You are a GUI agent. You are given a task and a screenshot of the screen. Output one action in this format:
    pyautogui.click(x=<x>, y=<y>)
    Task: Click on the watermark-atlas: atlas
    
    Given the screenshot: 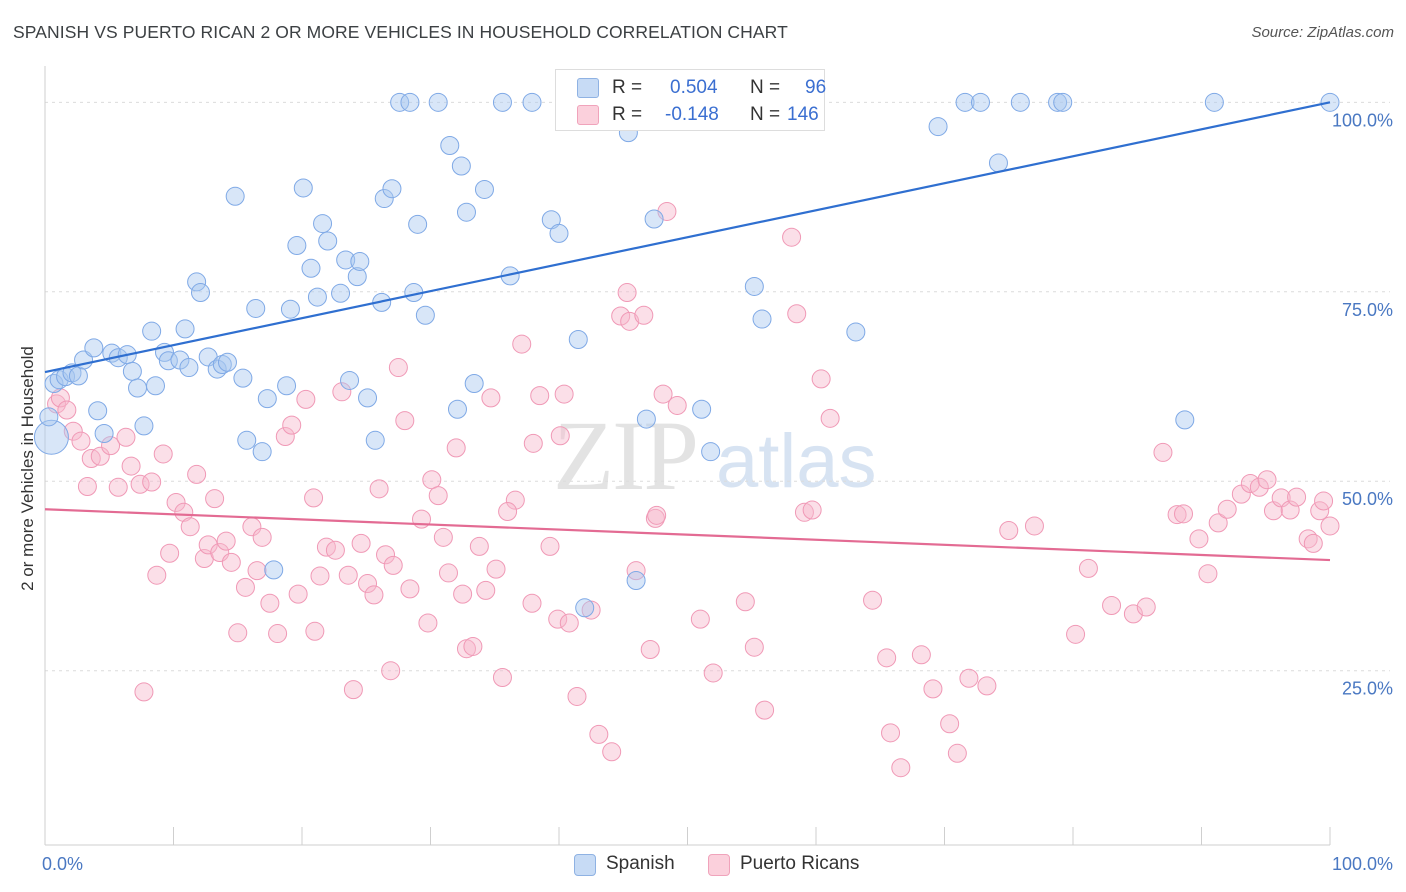 What is the action you would take?
    pyautogui.click(x=796, y=461)
    